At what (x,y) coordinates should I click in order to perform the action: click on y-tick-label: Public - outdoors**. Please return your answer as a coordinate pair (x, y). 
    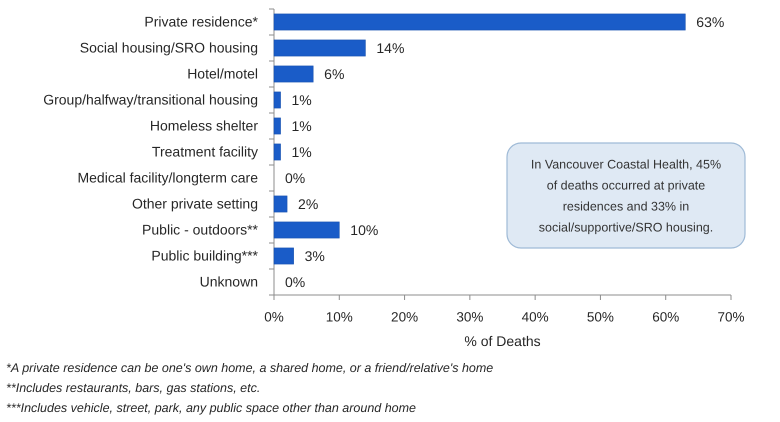
    Looking at the image, I should click on (200, 229).